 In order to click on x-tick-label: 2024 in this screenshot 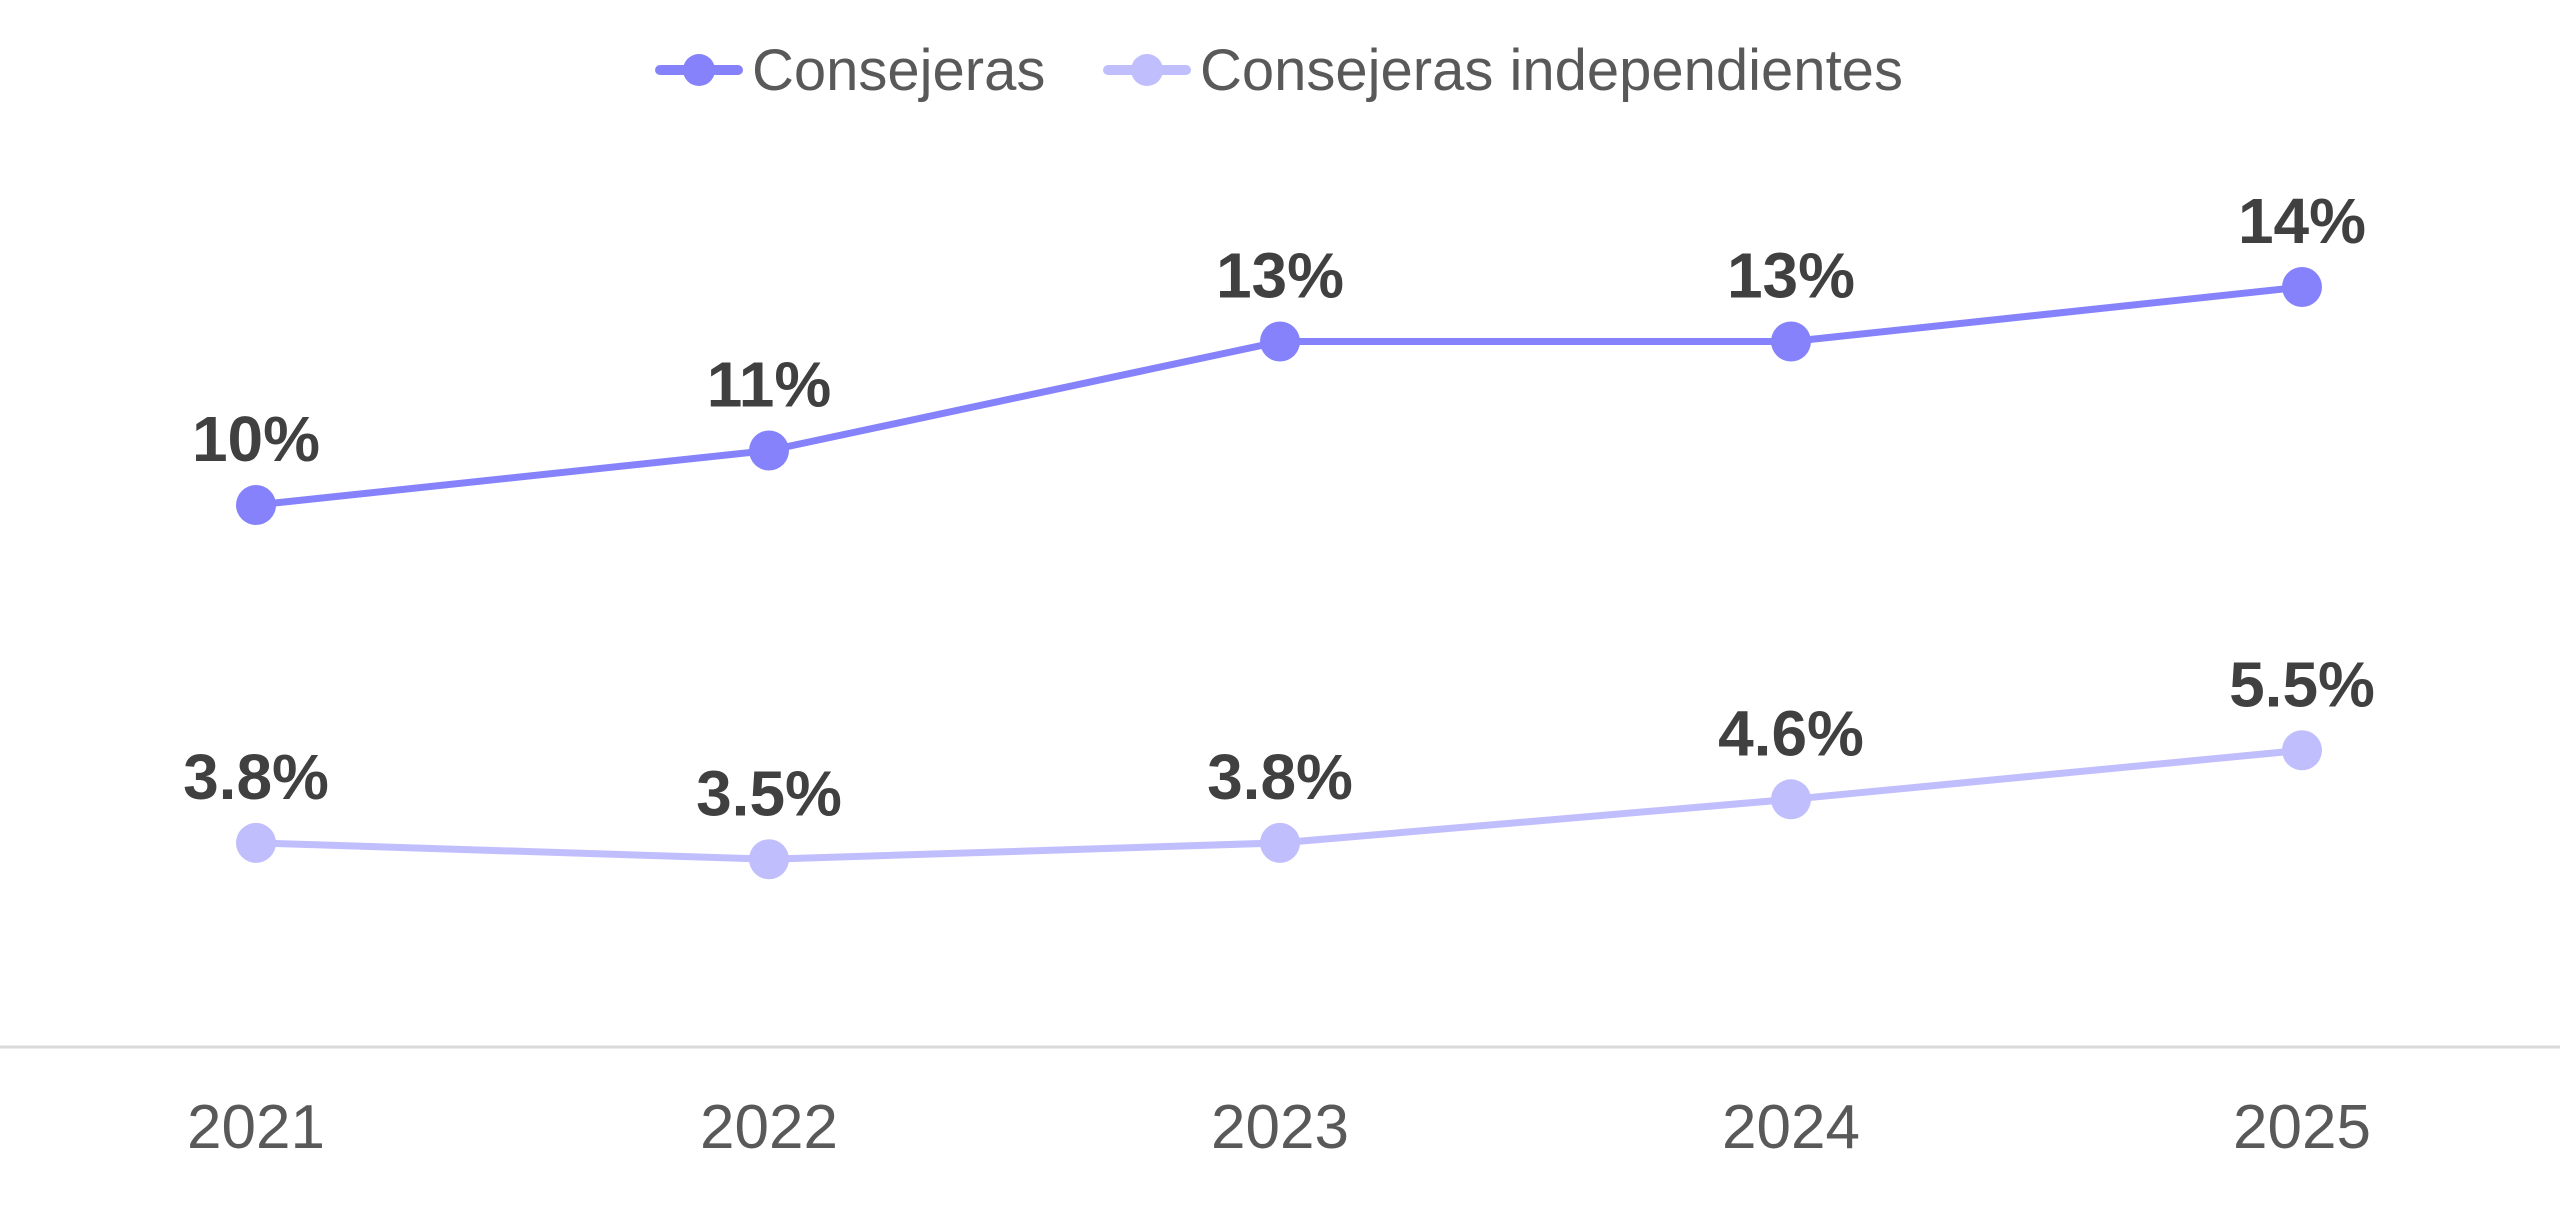, I will do `click(1791, 1127)`.